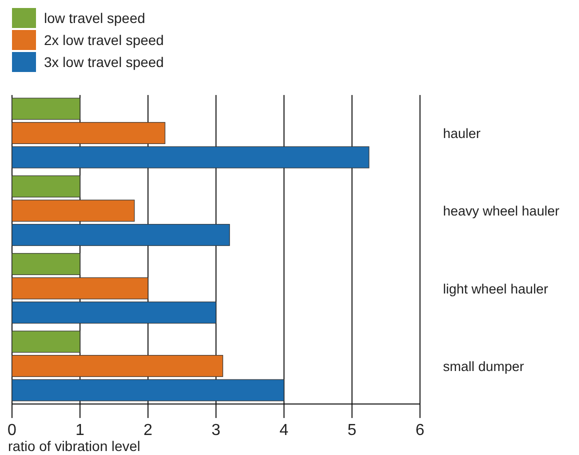 The image size is (579, 455). I want to click on legend-label: low travel speed, so click(95, 18).